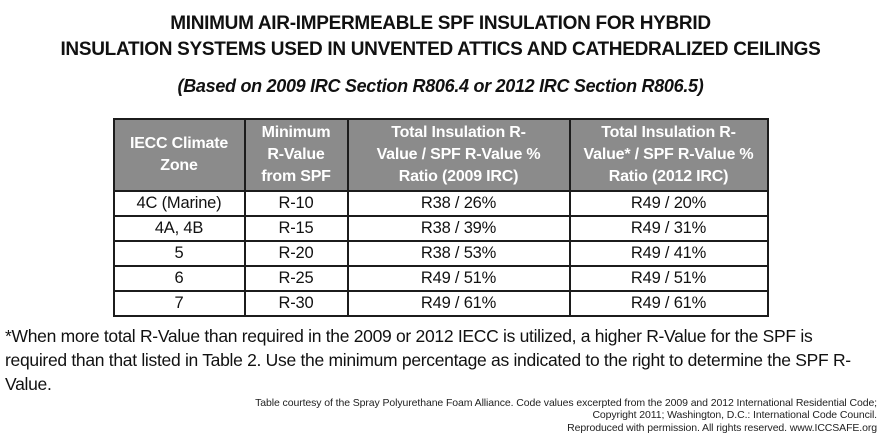 The height and width of the screenshot is (438, 881). I want to click on table-cell: R49 / 41%, so click(668, 253).